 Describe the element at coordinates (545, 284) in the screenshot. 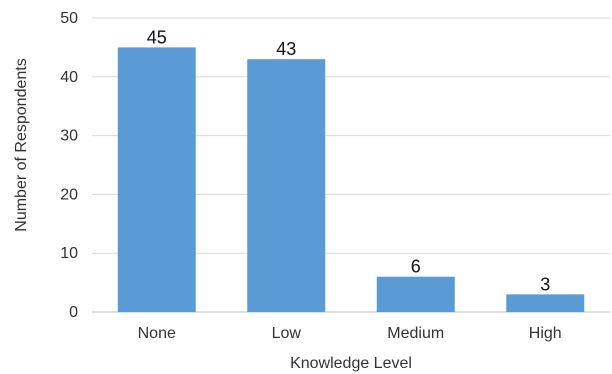

I see `data-label-high: 3` at that location.